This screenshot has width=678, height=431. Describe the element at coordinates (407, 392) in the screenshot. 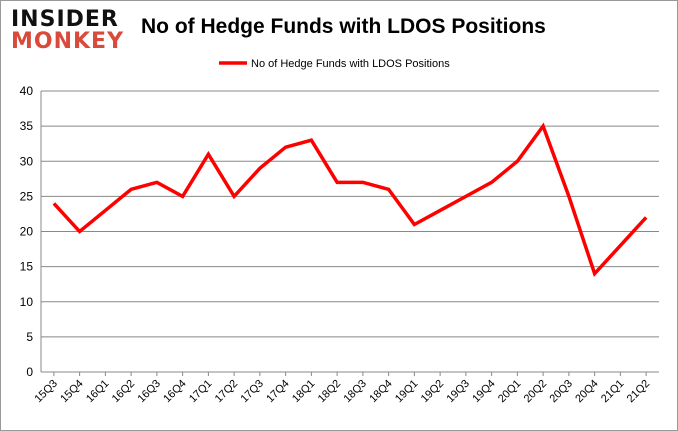

I see `x-tick-label: 19Q1` at that location.